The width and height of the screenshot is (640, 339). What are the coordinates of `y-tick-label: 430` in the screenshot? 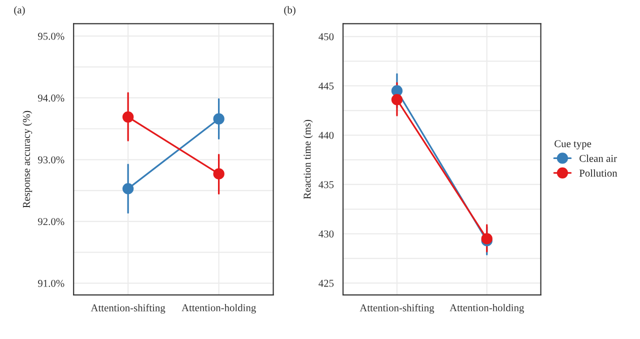 It's located at (326, 234).